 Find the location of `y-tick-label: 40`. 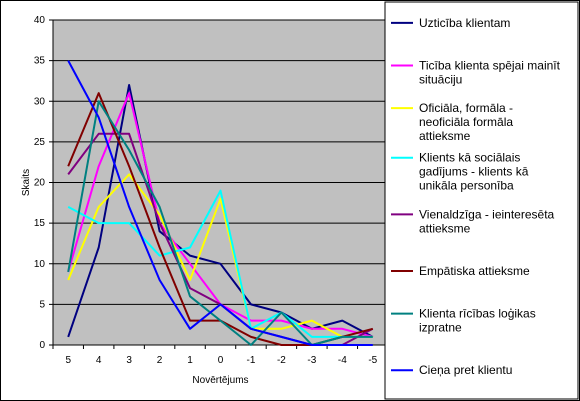

y-tick-label: 40 is located at coordinates (40, 20).